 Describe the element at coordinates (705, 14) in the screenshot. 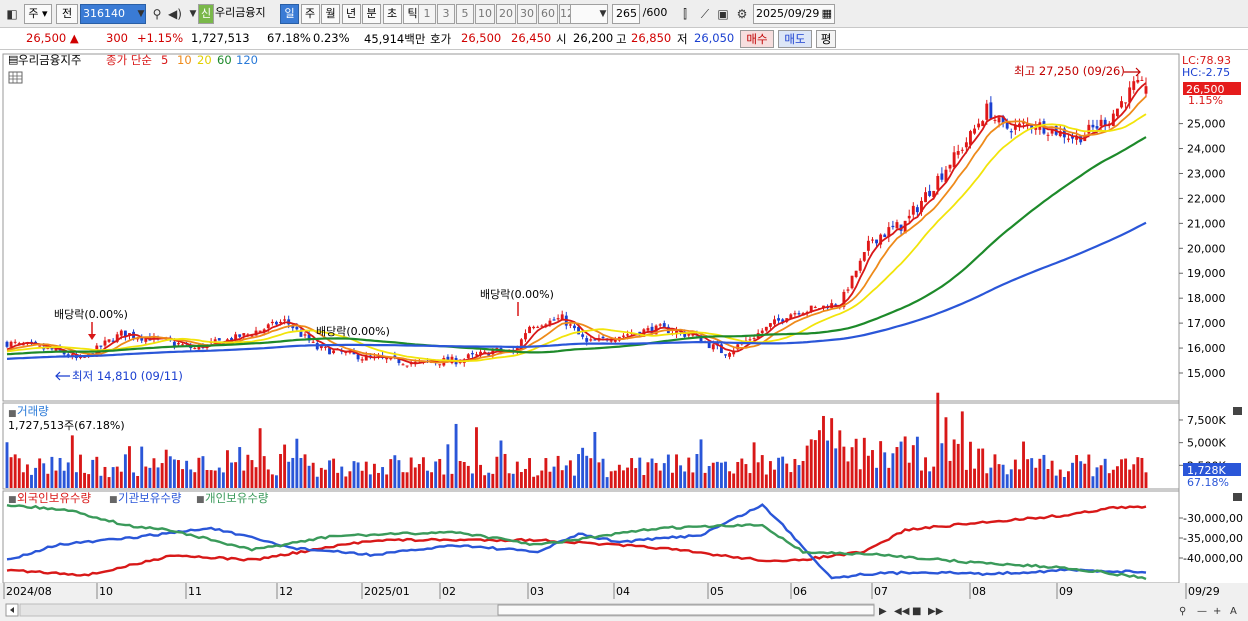

I see `draw-line-icon: ⟋` at that location.